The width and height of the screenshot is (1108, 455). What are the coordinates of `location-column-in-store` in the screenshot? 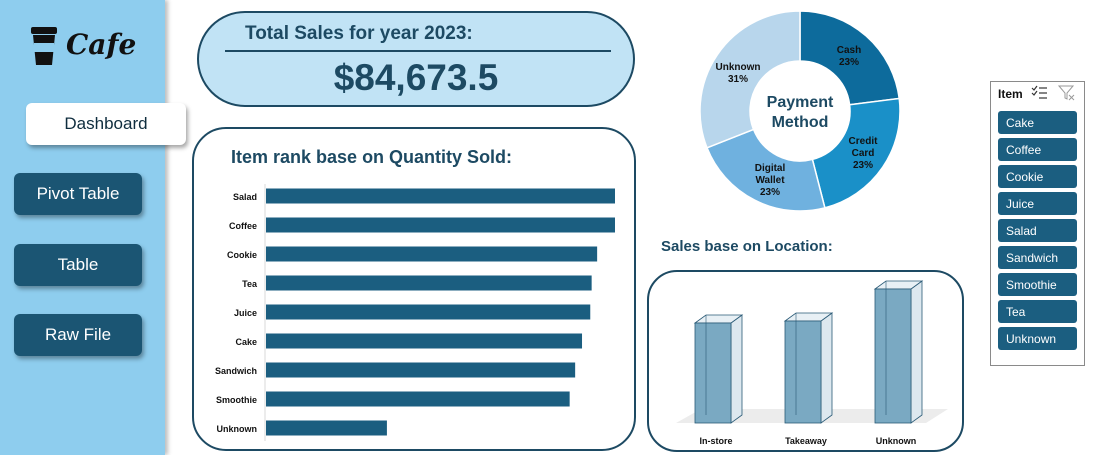 It's located at (718, 369).